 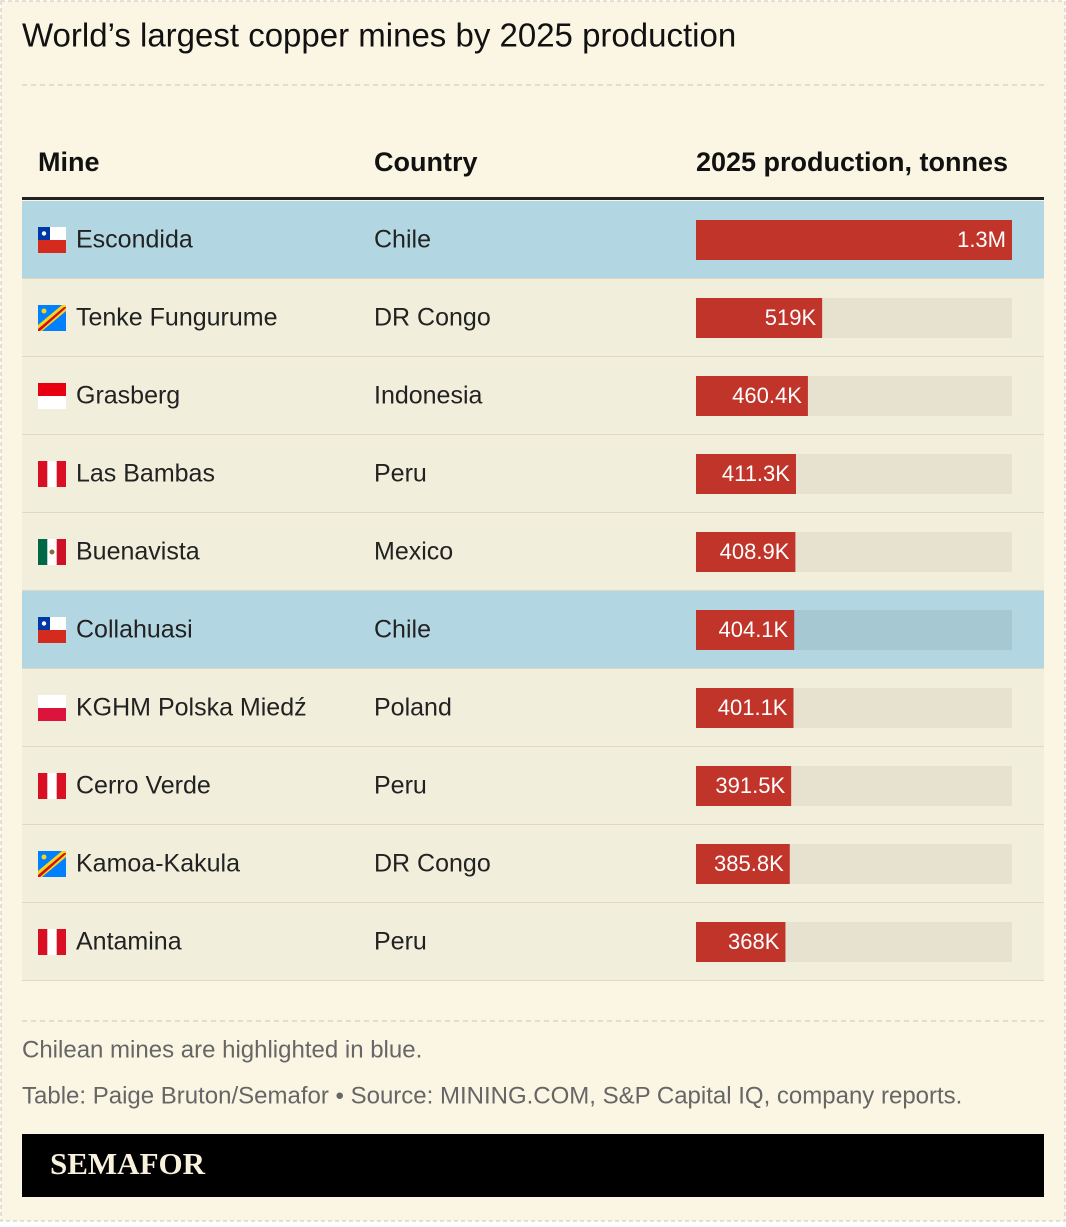 I want to click on value-label: 401.1K, so click(x=753, y=707).